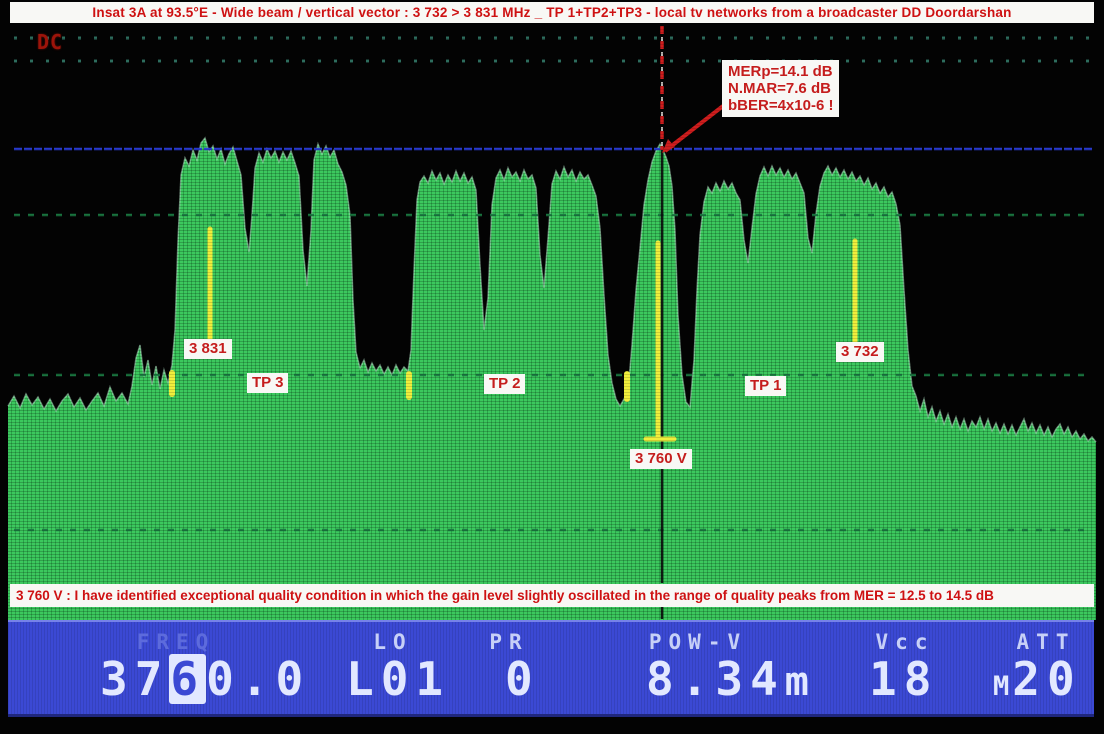 Image resolution: width=1104 pixels, height=734 pixels. What do you see at coordinates (1003, 686) in the screenshot?
I see `att-mode-prefix: M` at bounding box center [1003, 686].